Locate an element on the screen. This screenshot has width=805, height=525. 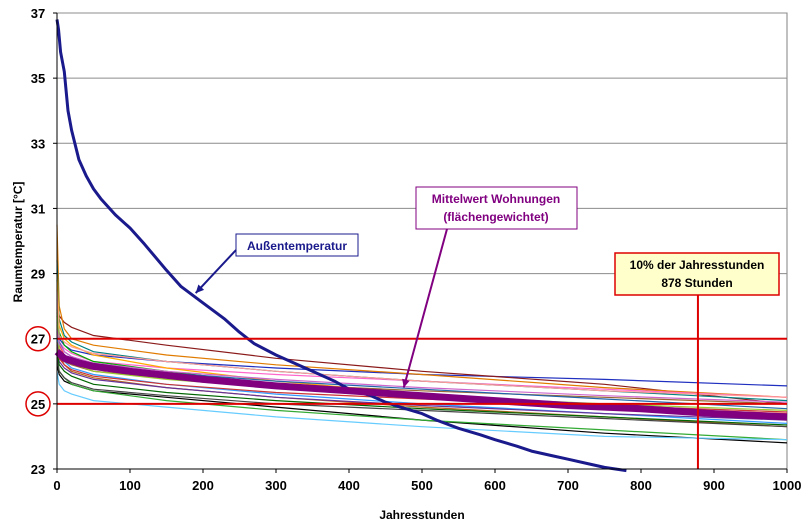
outdoor-label: Außentemperatur is located at coordinates (297, 246).